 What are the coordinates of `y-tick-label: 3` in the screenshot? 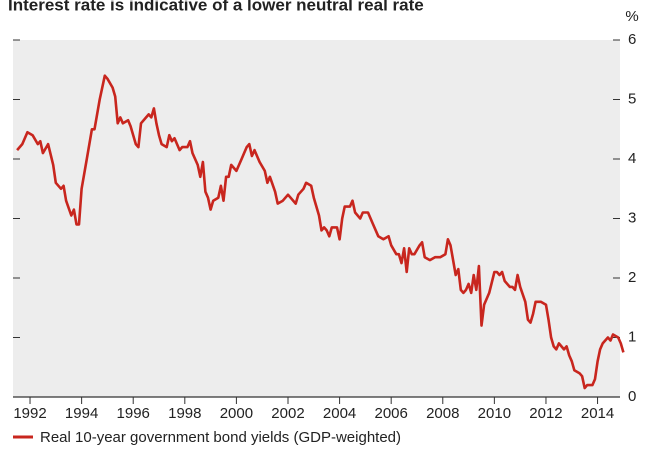 It's located at (632, 217).